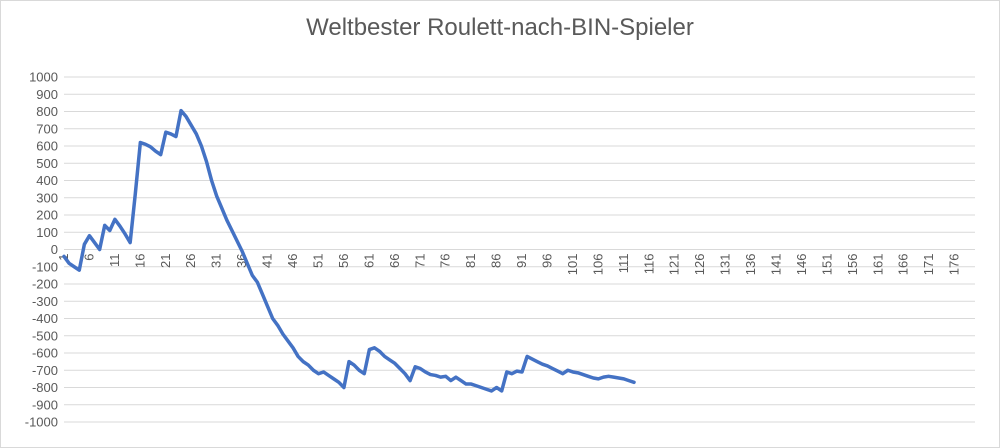 The width and height of the screenshot is (1000, 448). Describe the element at coordinates (47, 146) in the screenshot. I see `y-tick-label: 600` at that location.